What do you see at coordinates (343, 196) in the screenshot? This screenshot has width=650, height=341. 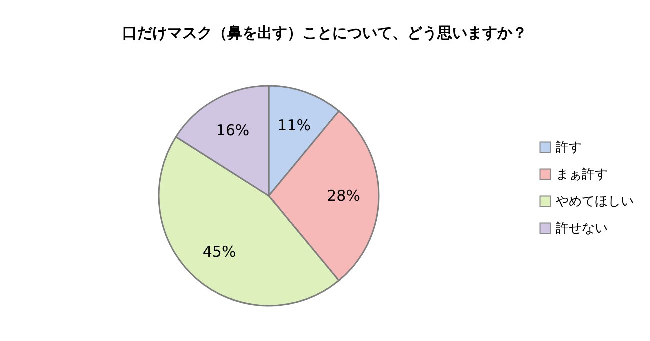 I see `data-label: 28%` at bounding box center [343, 196].